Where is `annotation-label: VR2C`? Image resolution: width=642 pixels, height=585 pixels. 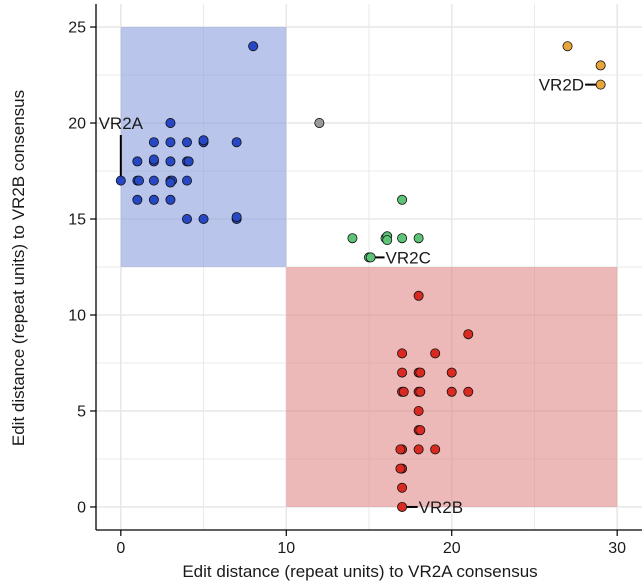 annotation-label: VR2C is located at coordinates (408, 257).